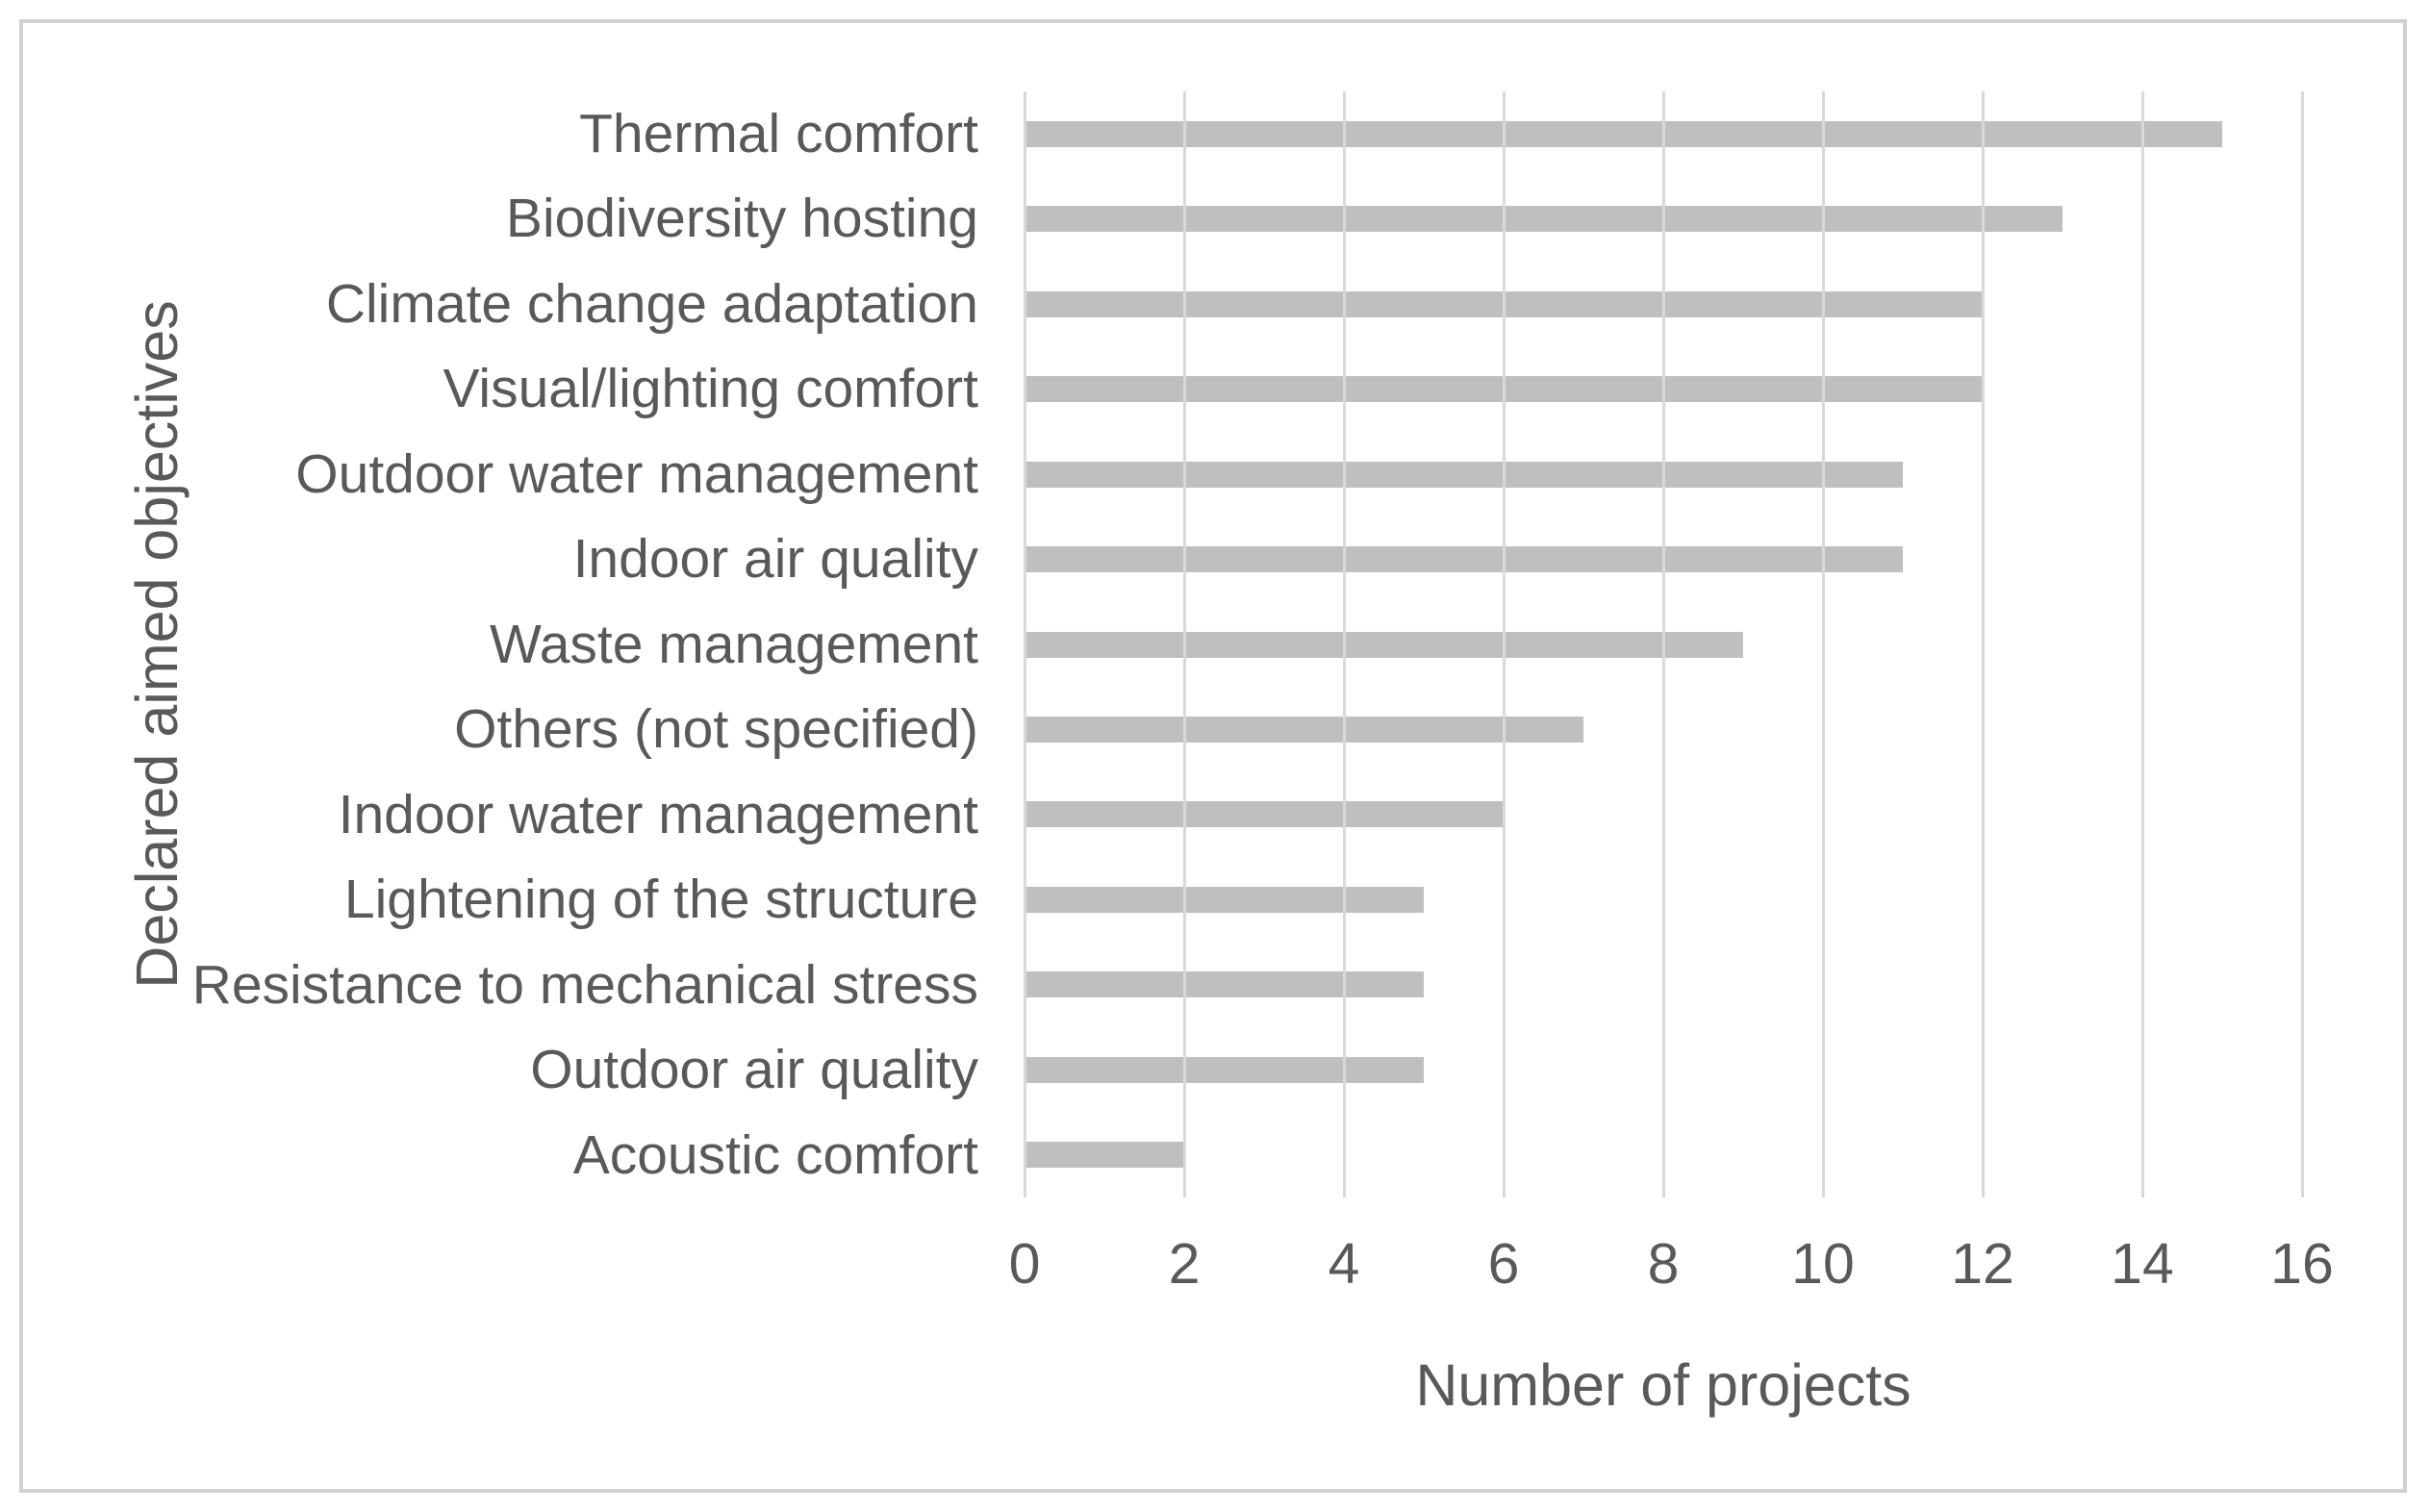  I want to click on category-label: Indoor air quality, so click(775, 558).